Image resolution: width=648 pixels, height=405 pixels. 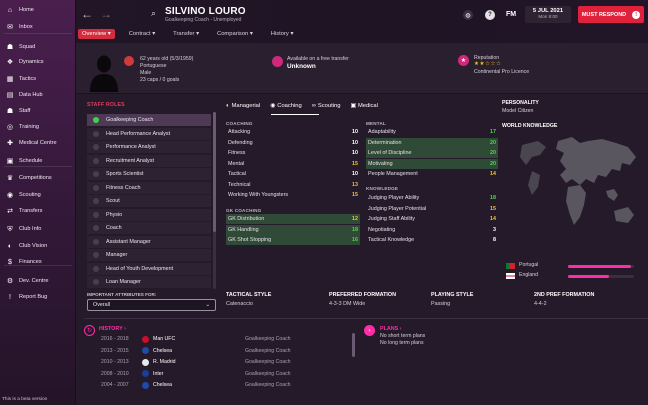 I want to click on history-row: 2008 - 2010 Inter Goalkeeping Coach, so click(x=228, y=374).